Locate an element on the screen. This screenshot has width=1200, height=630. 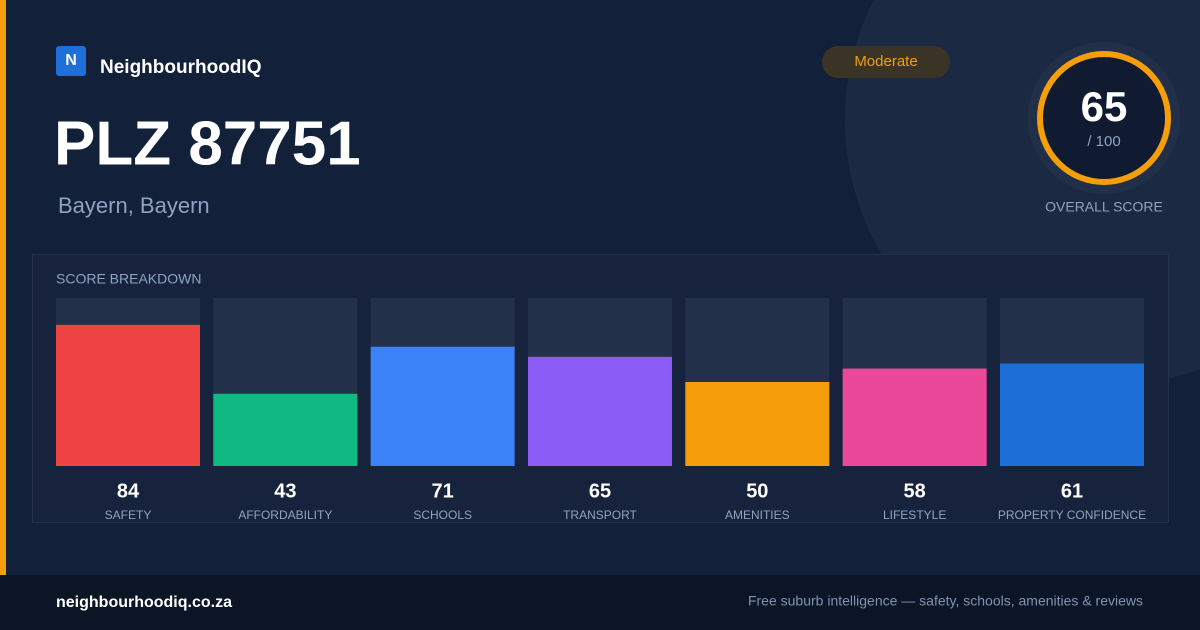
value-label: 61 is located at coordinates (1072, 491).